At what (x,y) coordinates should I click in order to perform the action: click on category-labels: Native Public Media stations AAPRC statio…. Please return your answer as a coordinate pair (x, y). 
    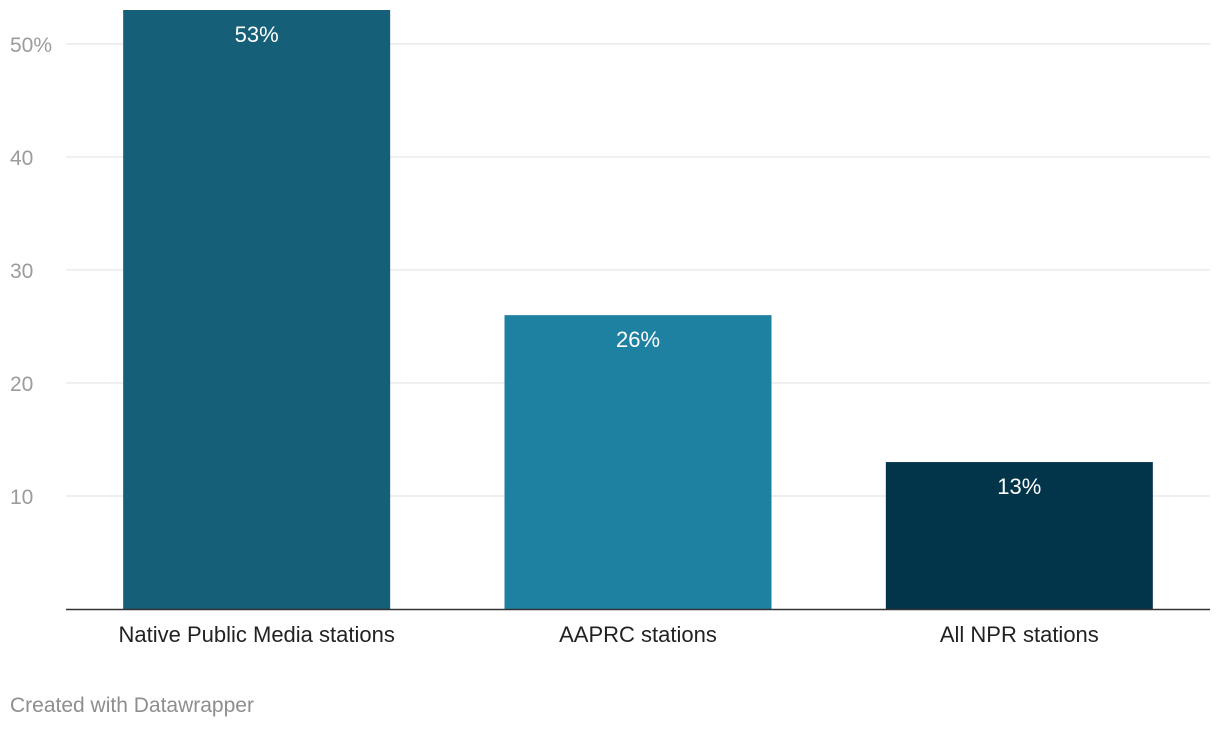
    Looking at the image, I should click on (608, 634).